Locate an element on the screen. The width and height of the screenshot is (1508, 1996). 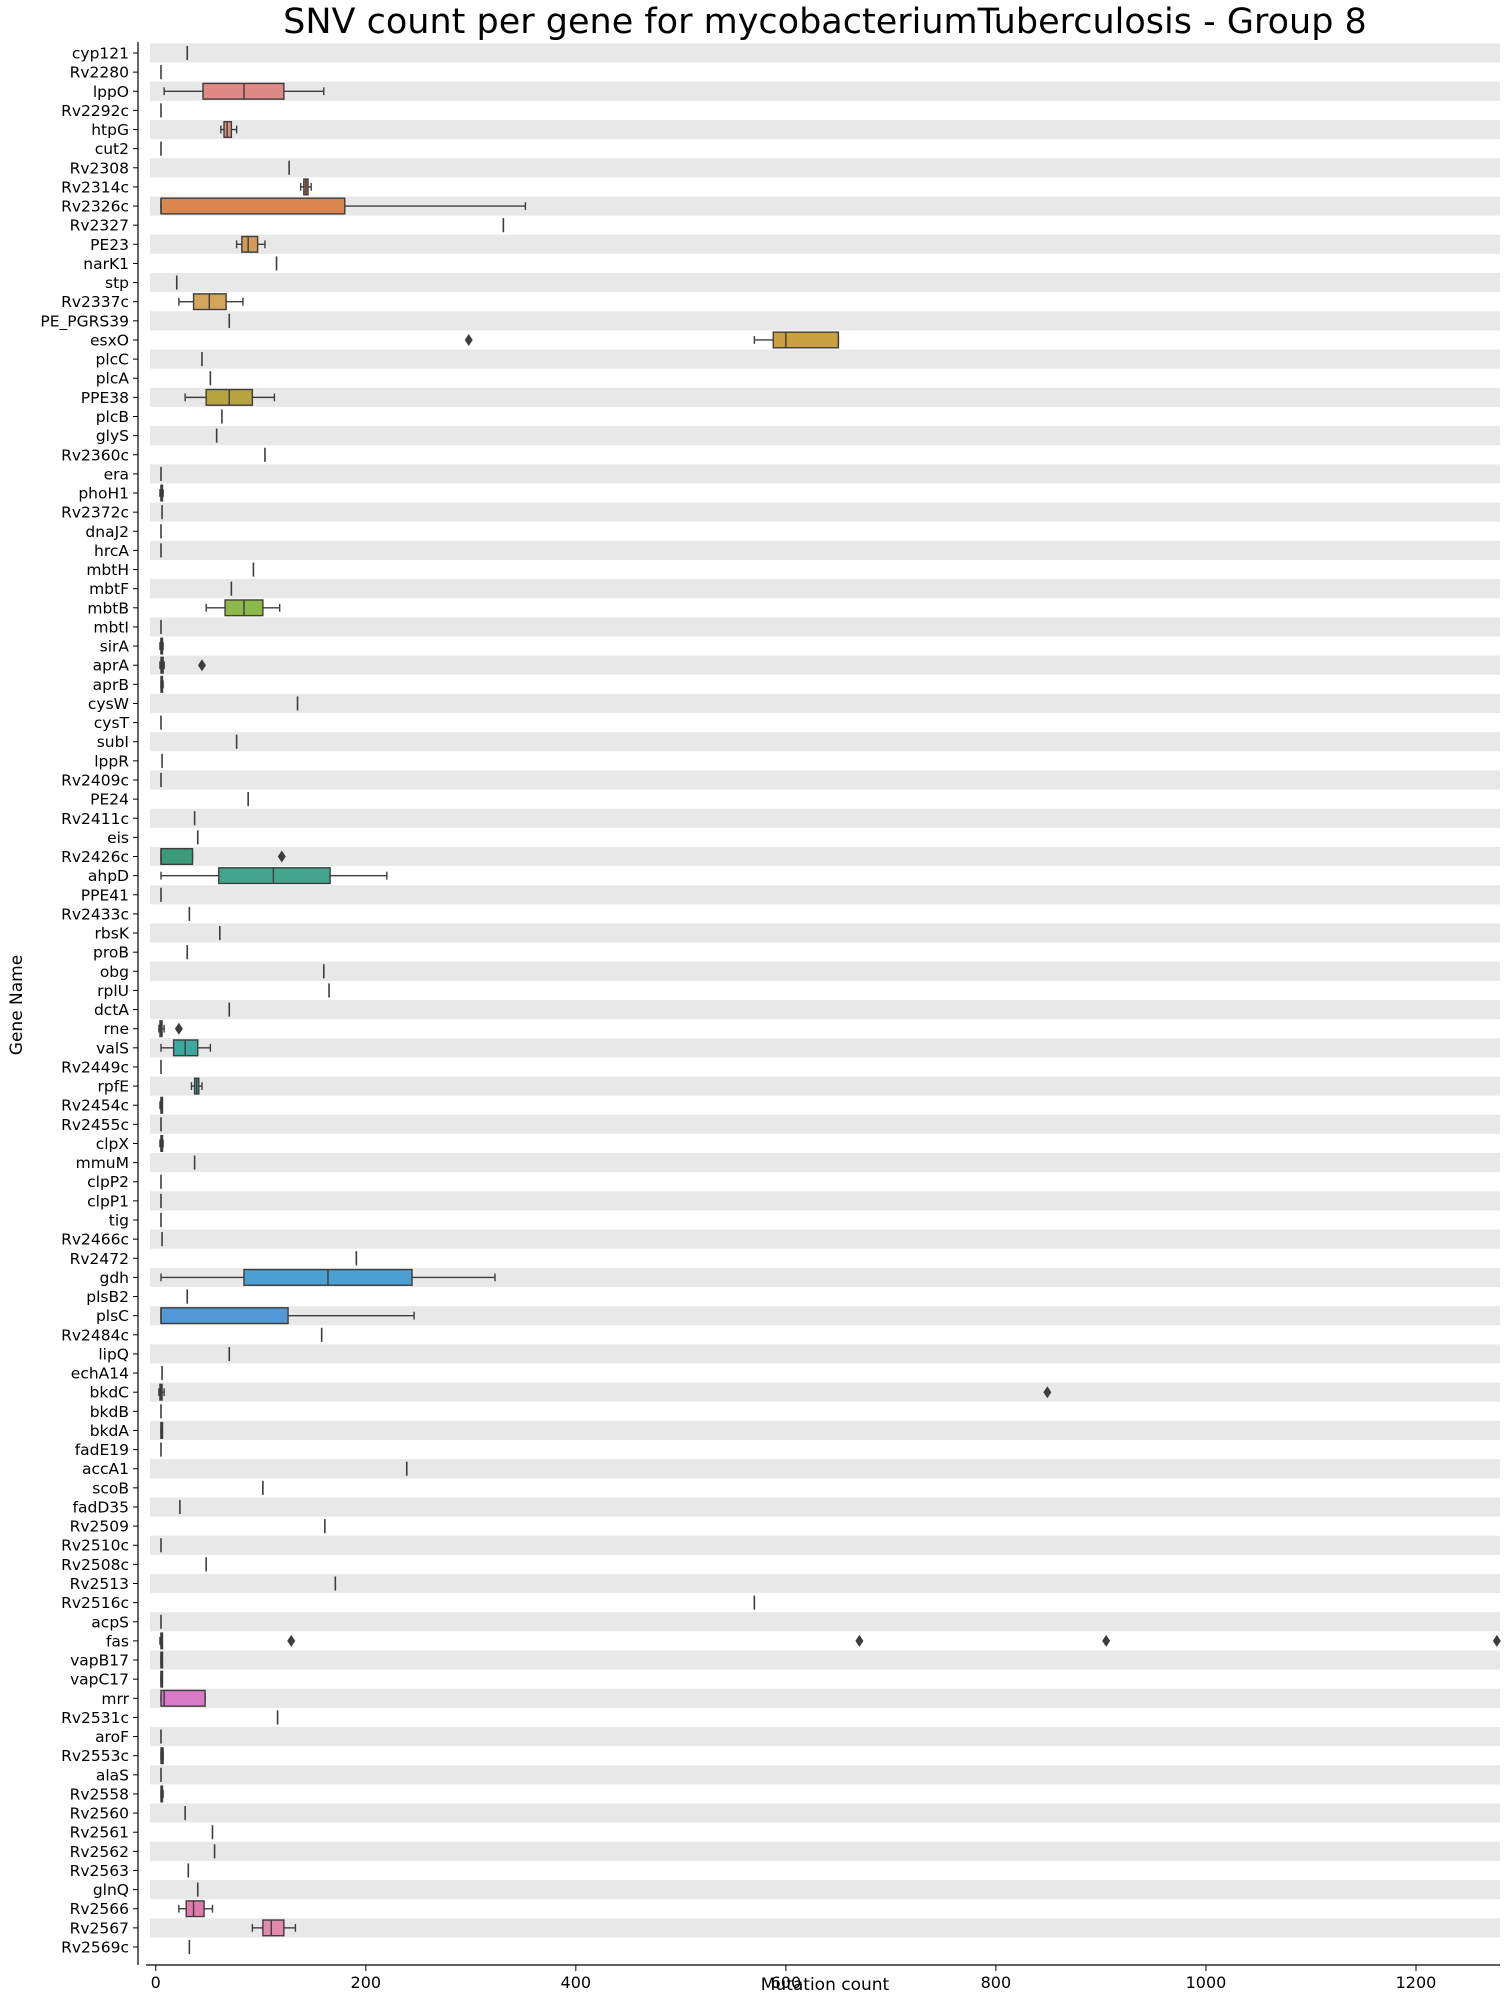
y-tick-label: phoH1 is located at coordinates (103, 494).